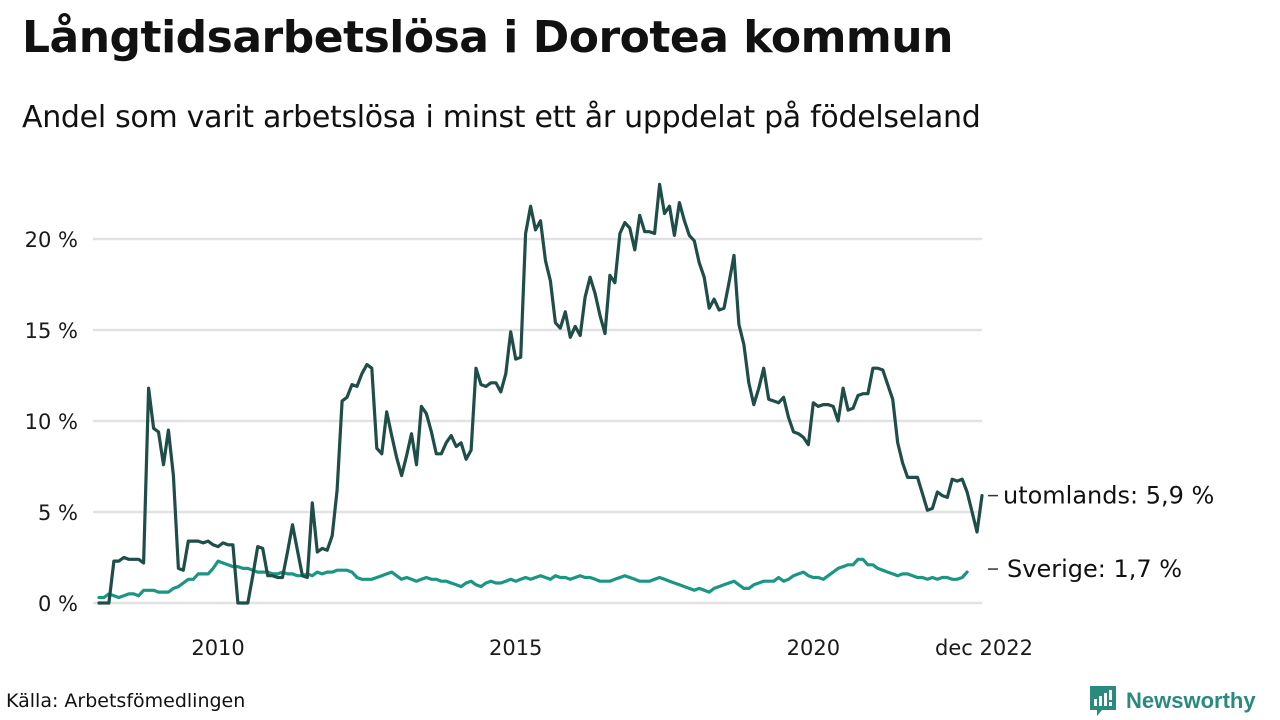  What do you see at coordinates (51, 240) in the screenshot?
I see `y-tick-label: 20 %` at bounding box center [51, 240].